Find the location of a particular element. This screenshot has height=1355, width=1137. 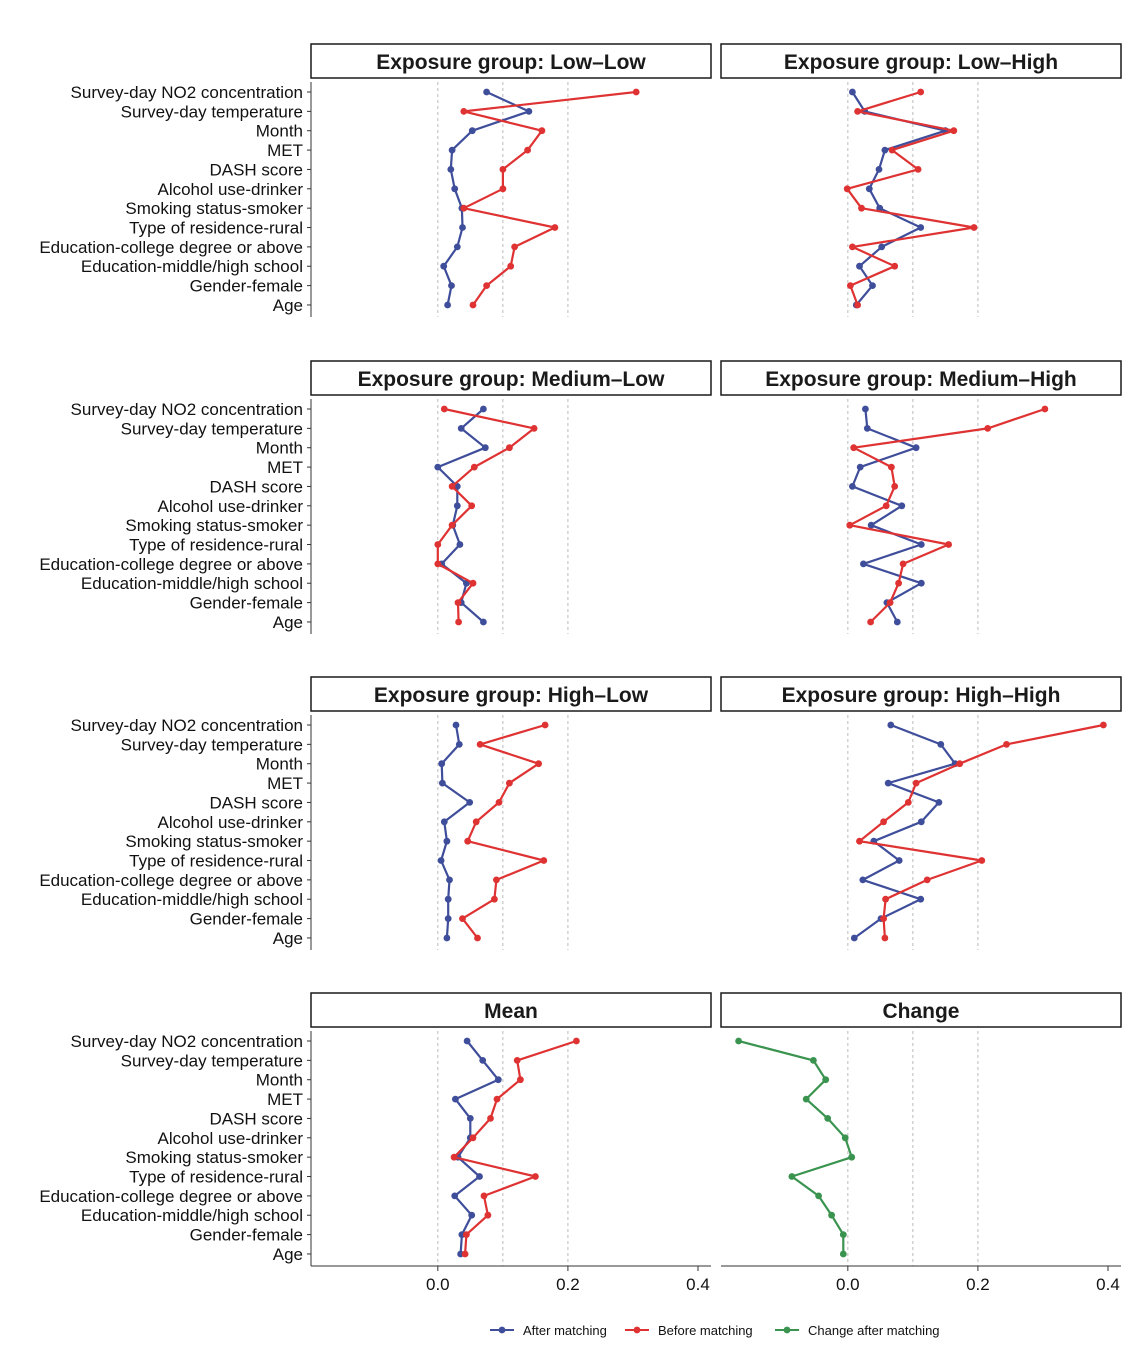

panel-6: Exposure group: High–High is located at coordinates (921, 813).